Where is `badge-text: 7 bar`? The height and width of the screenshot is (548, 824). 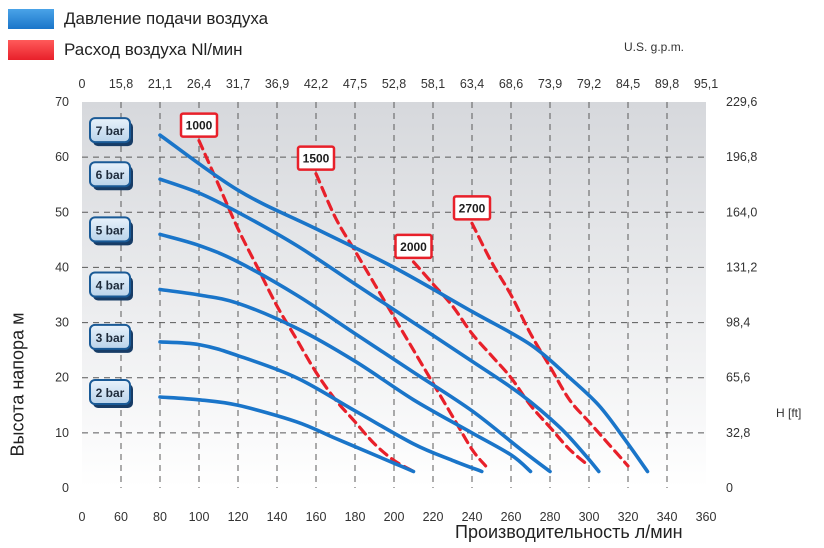 badge-text: 7 bar is located at coordinates (110, 131).